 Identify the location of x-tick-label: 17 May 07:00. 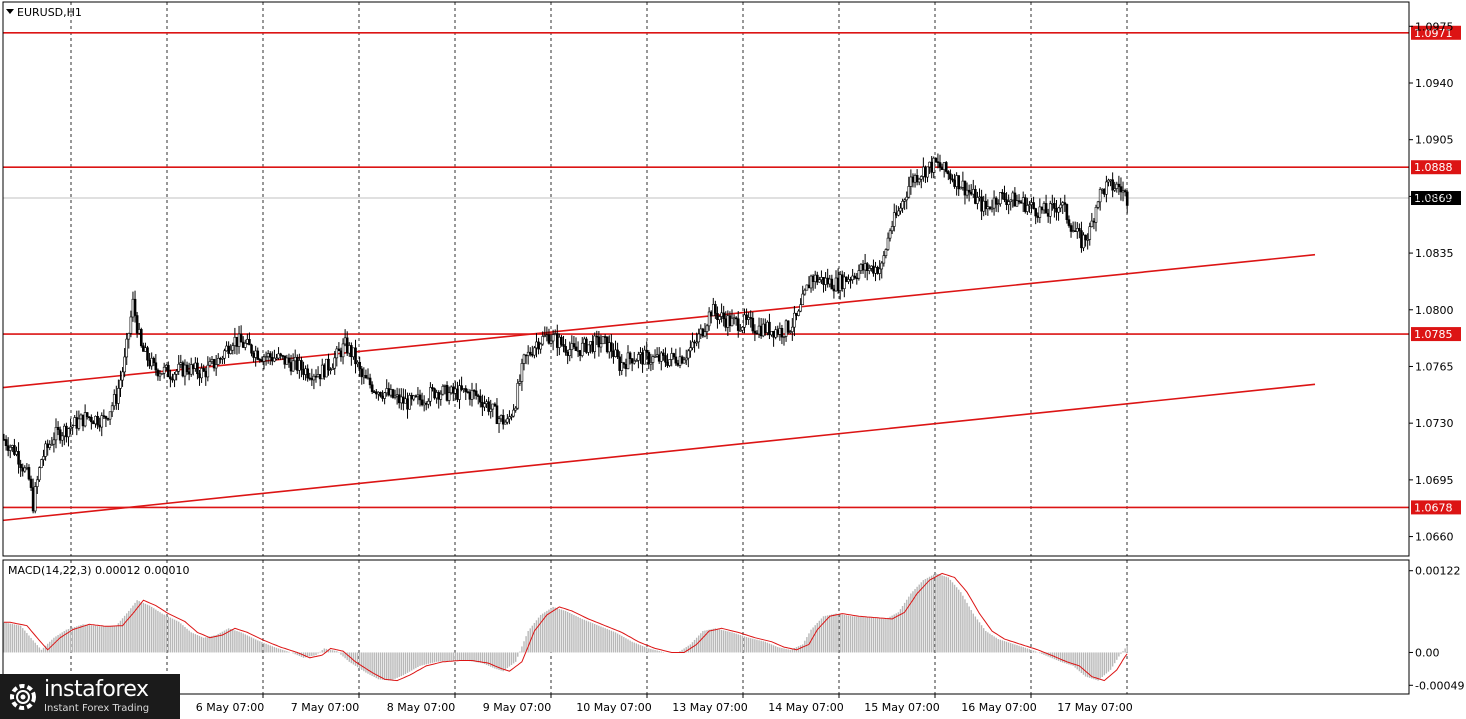
(1094, 707).